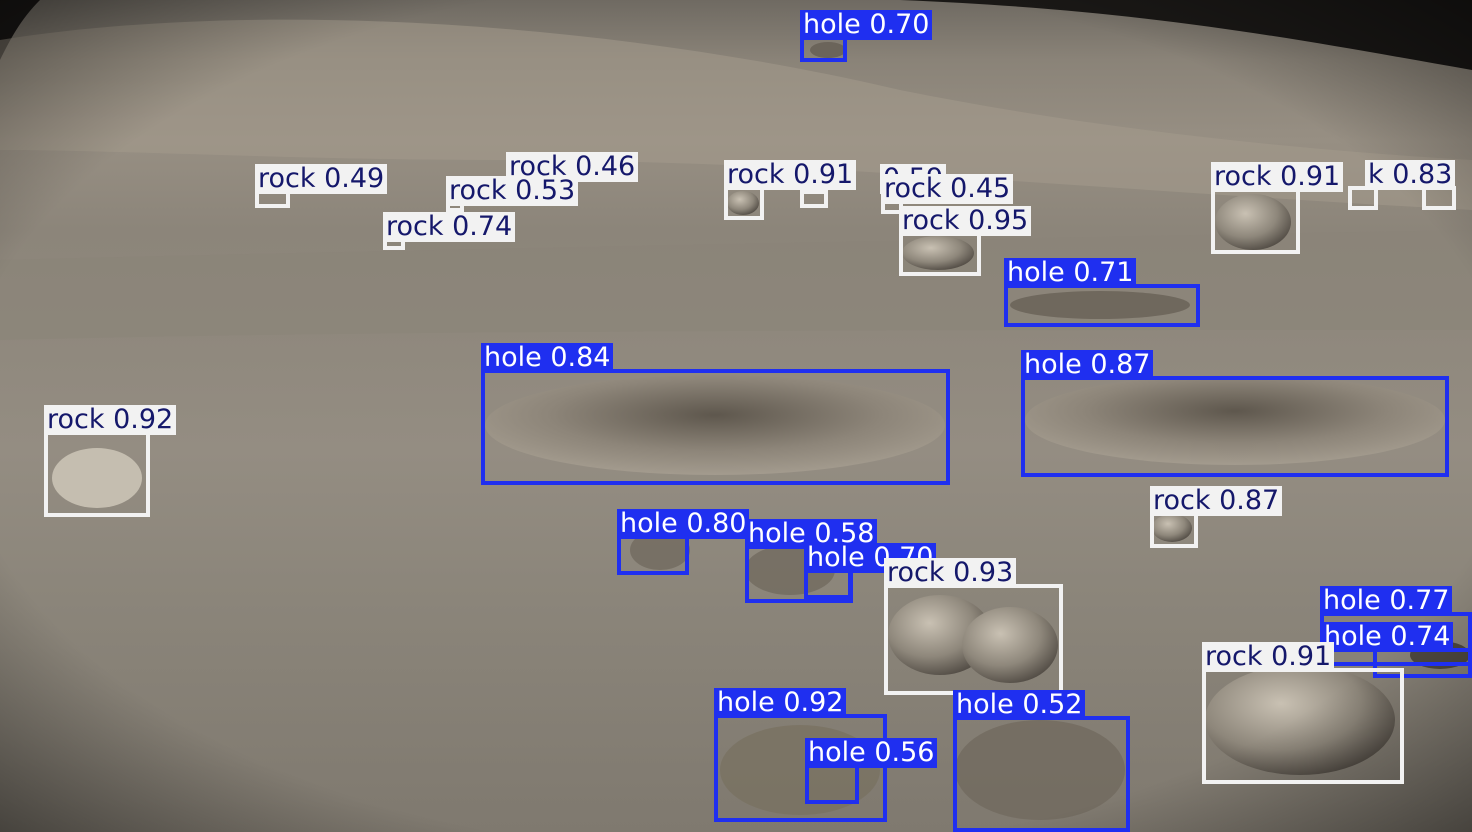  I want to click on detection-box: rock 0.74, so click(449, 231).